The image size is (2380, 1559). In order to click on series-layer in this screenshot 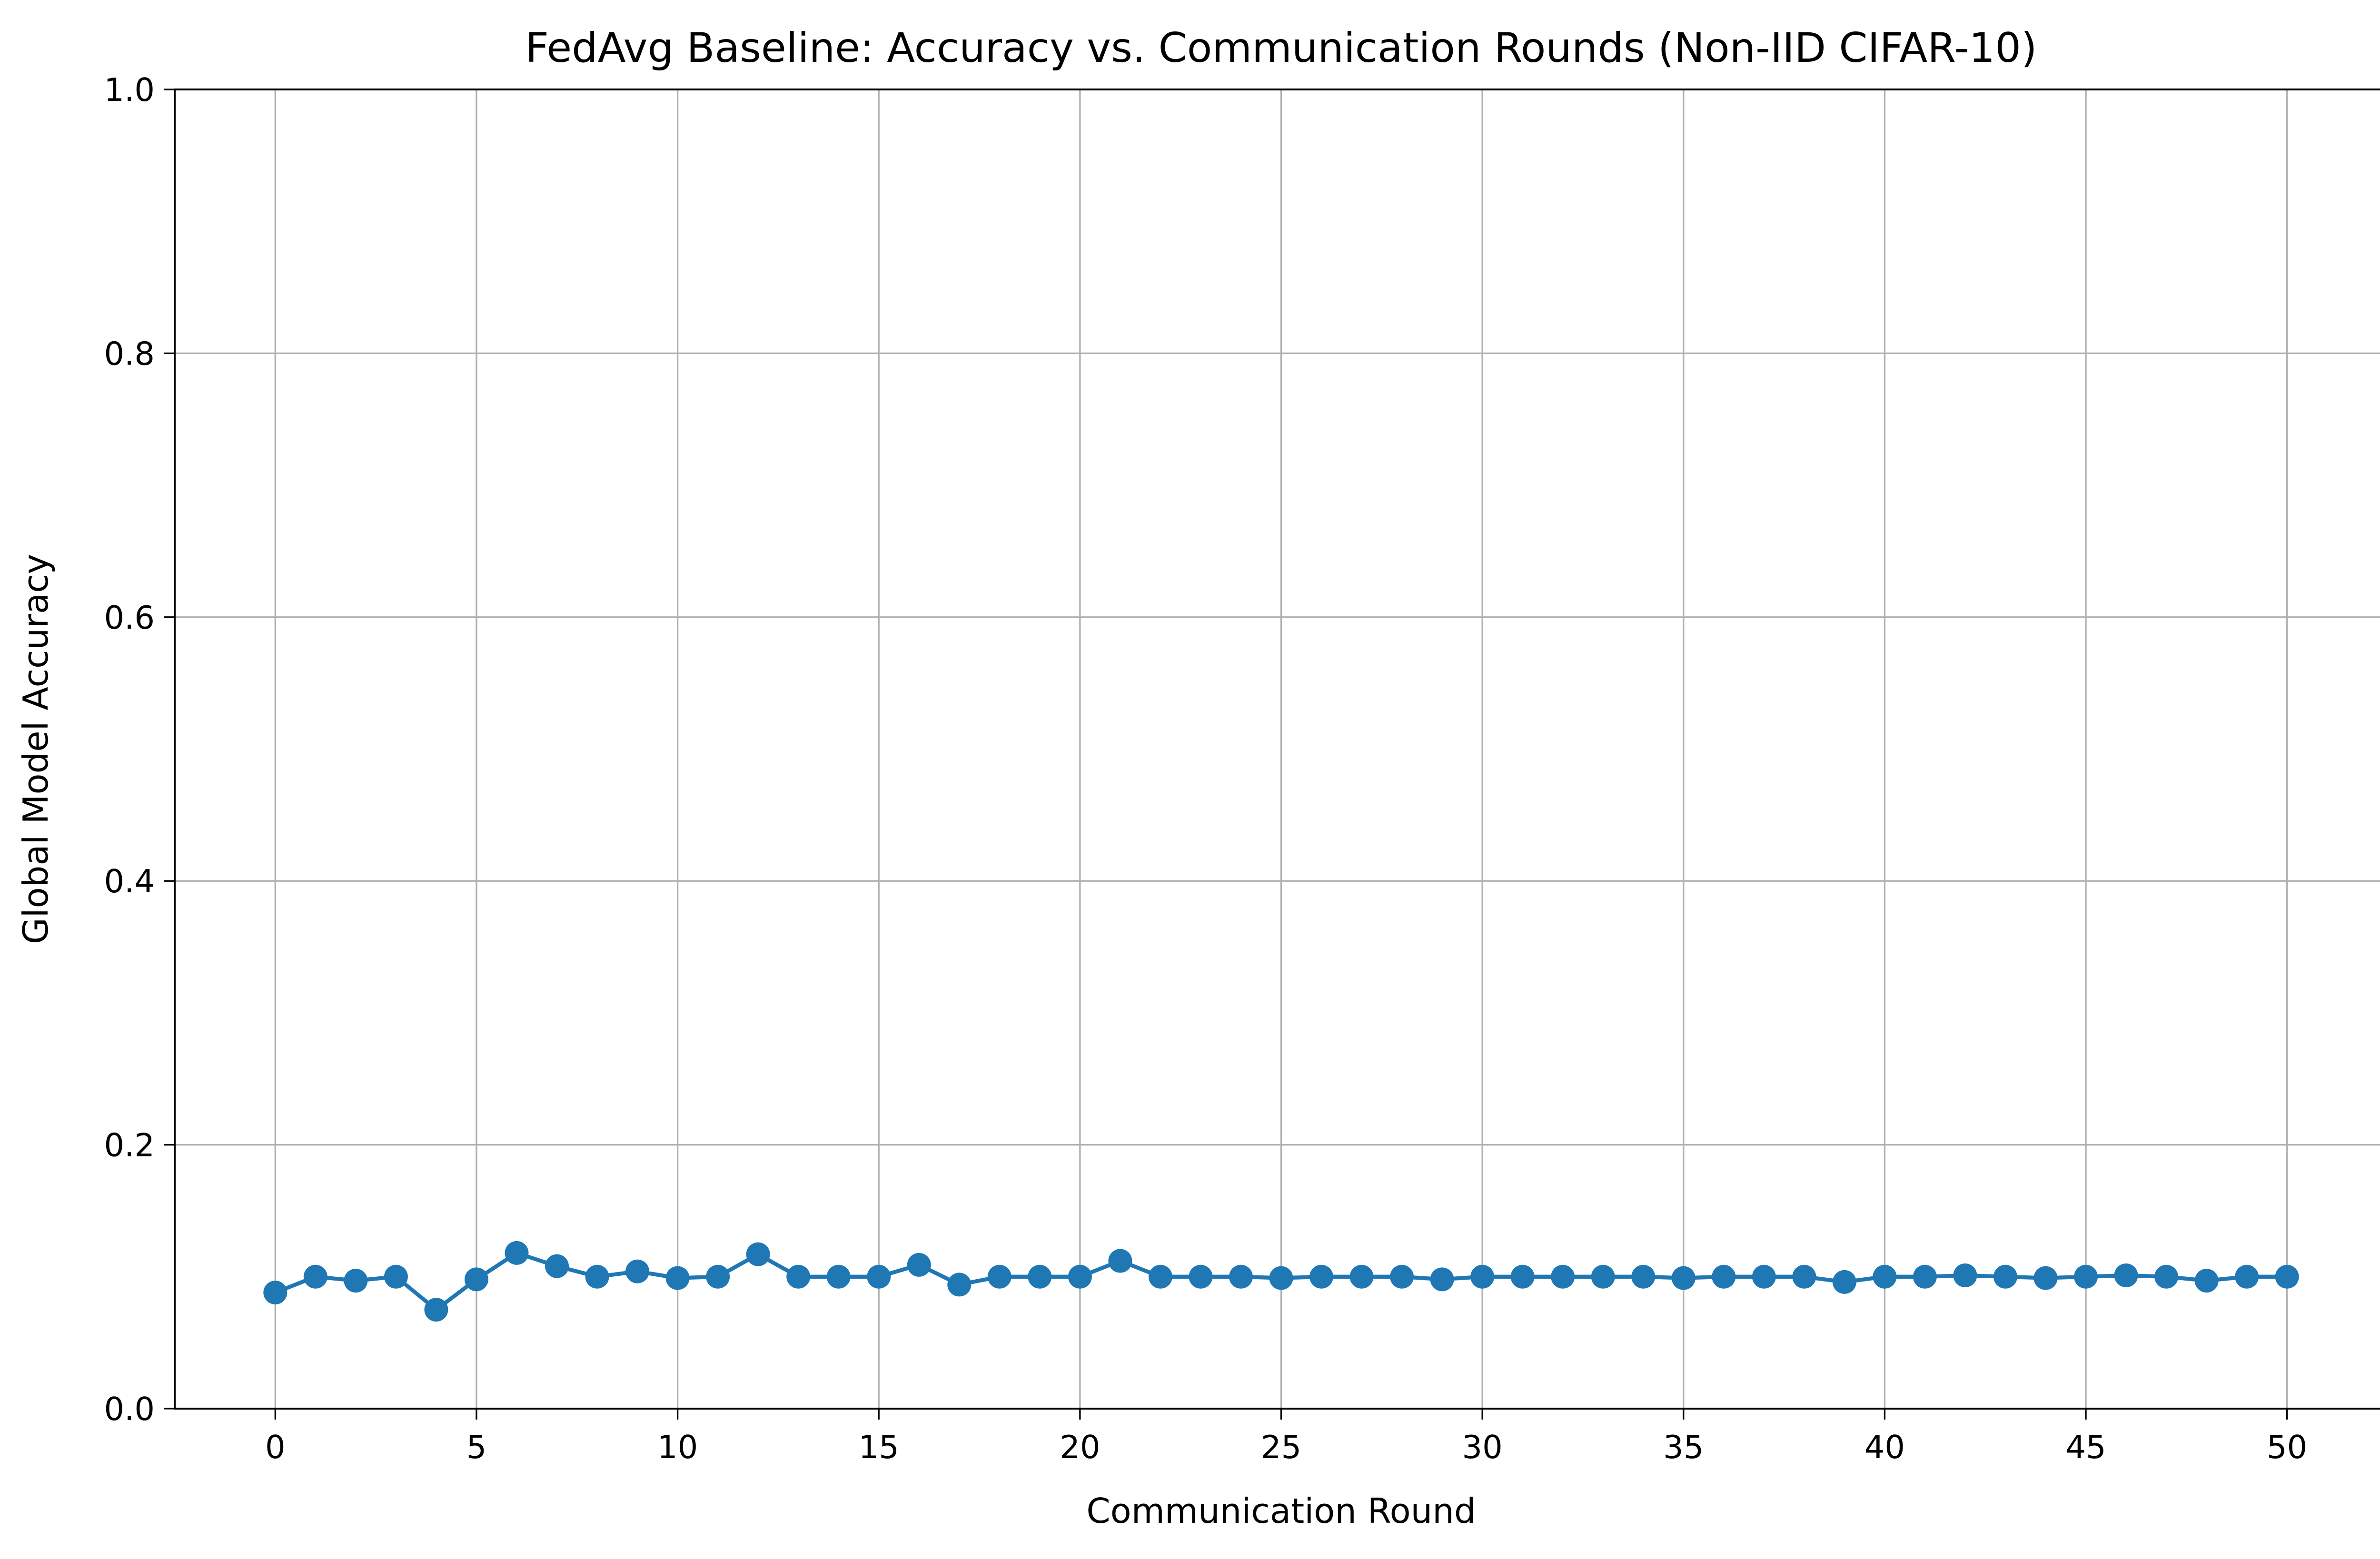, I will do `click(1281, 1281)`.